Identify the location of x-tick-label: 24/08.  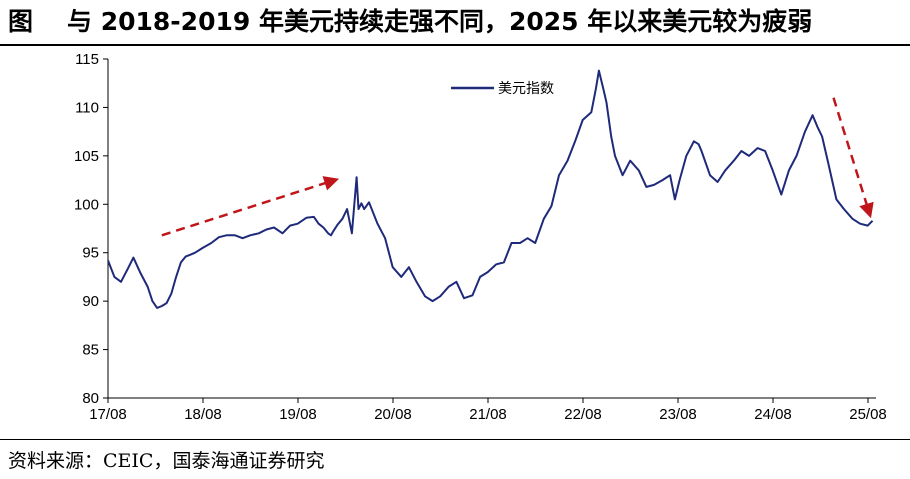
(773, 414).